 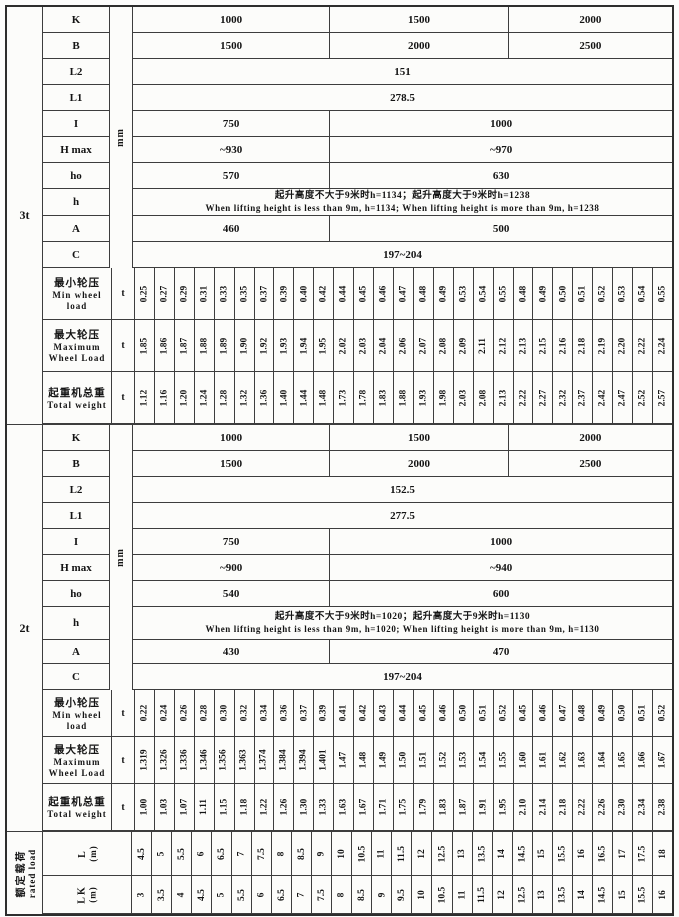 What do you see at coordinates (421, 853) in the screenshot?
I see `cell-value: 12` at bounding box center [421, 853].